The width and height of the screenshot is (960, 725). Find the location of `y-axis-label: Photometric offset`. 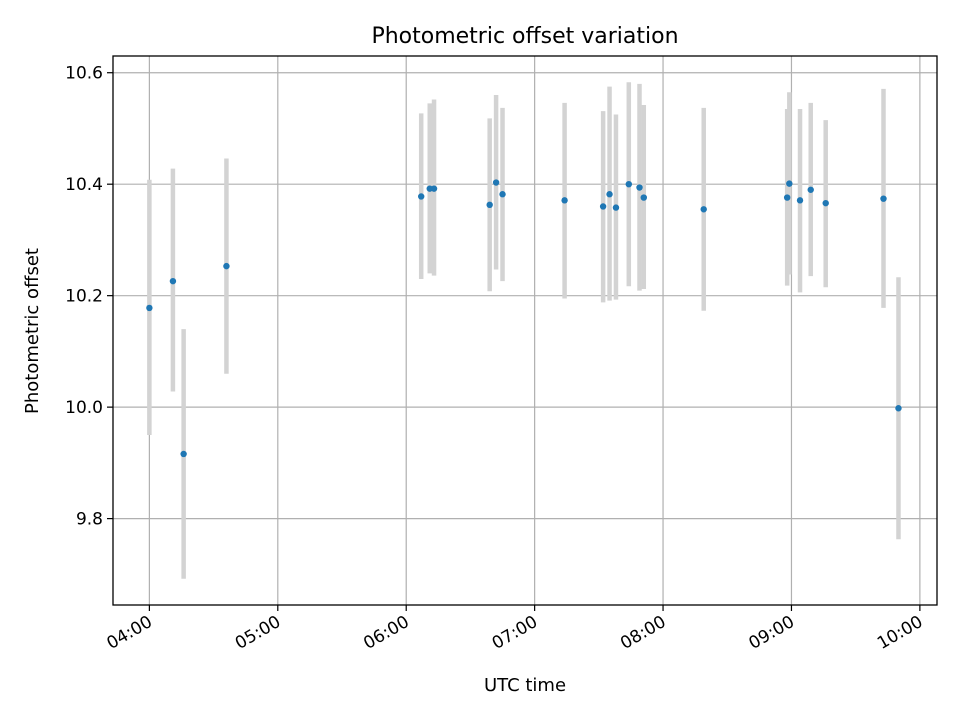

y-axis-label: Photometric offset is located at coordinates (32, 331).